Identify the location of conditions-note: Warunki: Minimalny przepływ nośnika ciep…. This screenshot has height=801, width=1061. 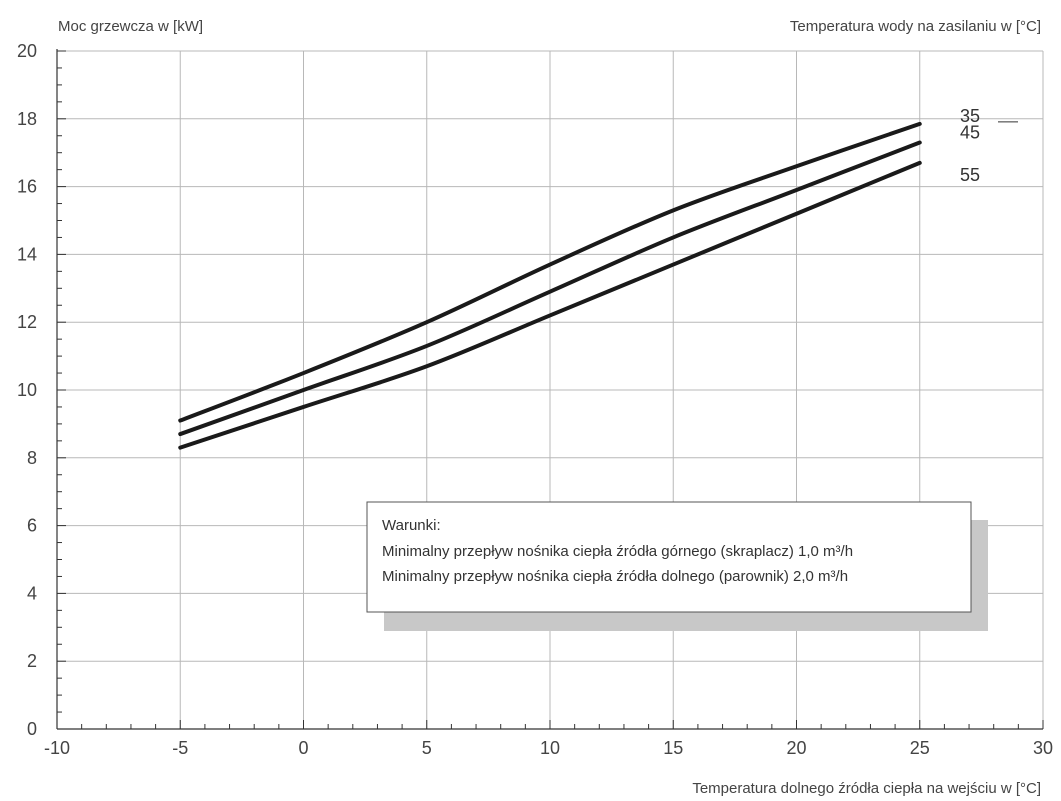
(677, 566).